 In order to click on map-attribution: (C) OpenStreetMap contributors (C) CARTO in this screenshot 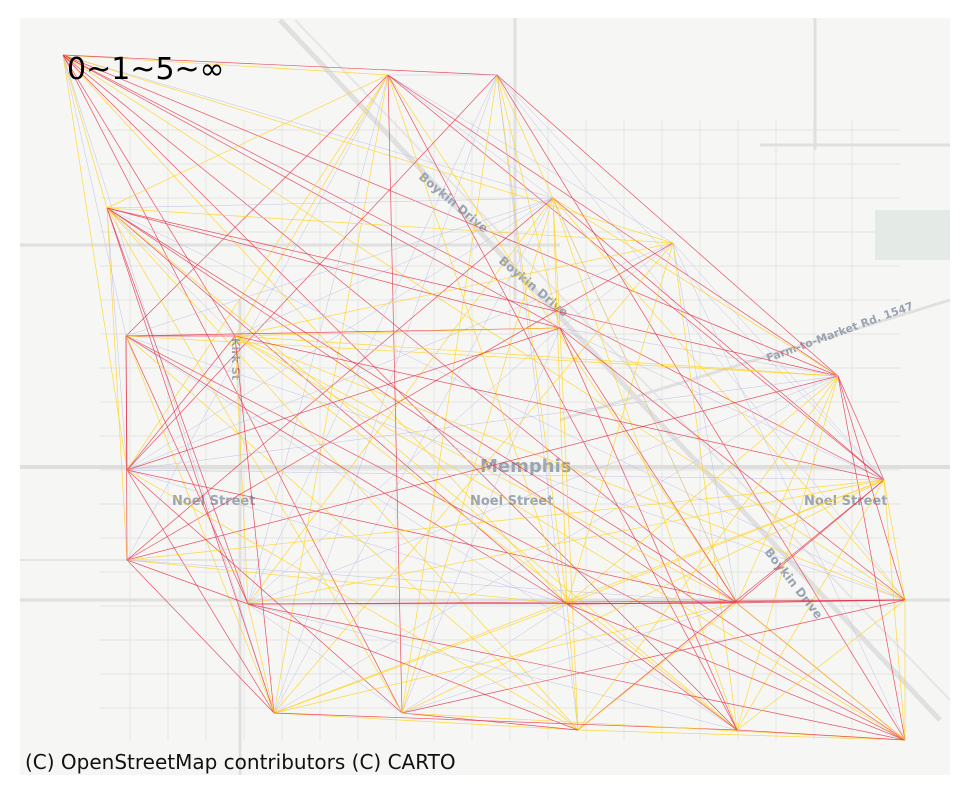, I will do `click(240, 762)`.